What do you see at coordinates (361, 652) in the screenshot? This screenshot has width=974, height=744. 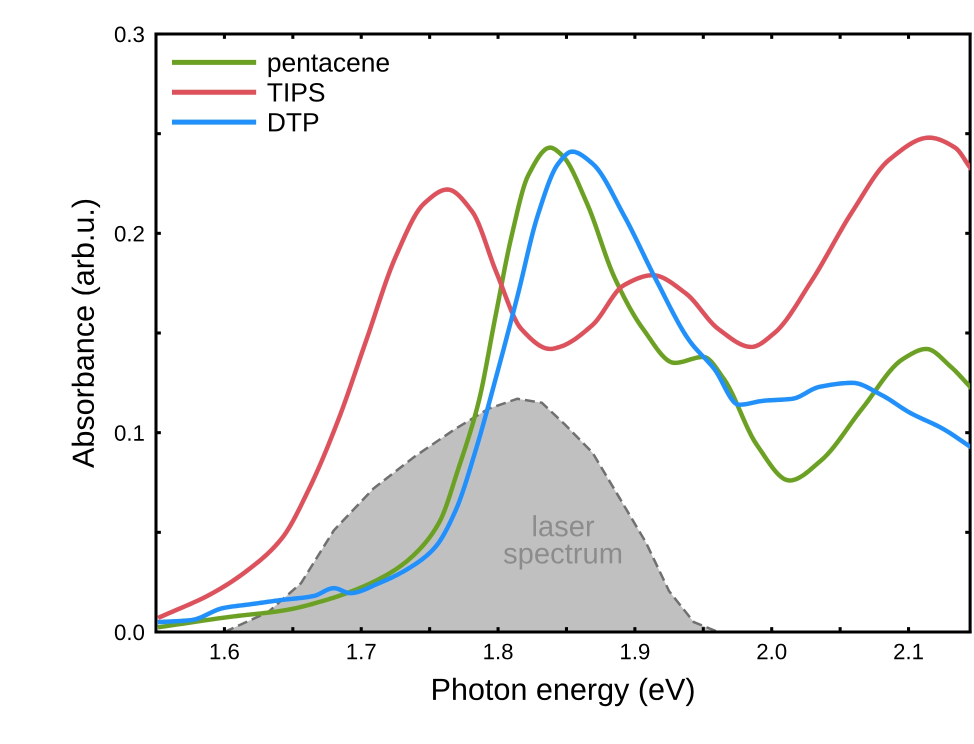 I see `x-tick-label: 1.7` at bounding box center [361, 652].